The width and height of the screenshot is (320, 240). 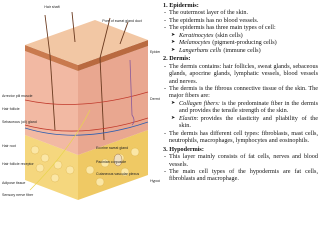 I want to click on sub-item-text: (immune cells), so click(x=242, y=50).